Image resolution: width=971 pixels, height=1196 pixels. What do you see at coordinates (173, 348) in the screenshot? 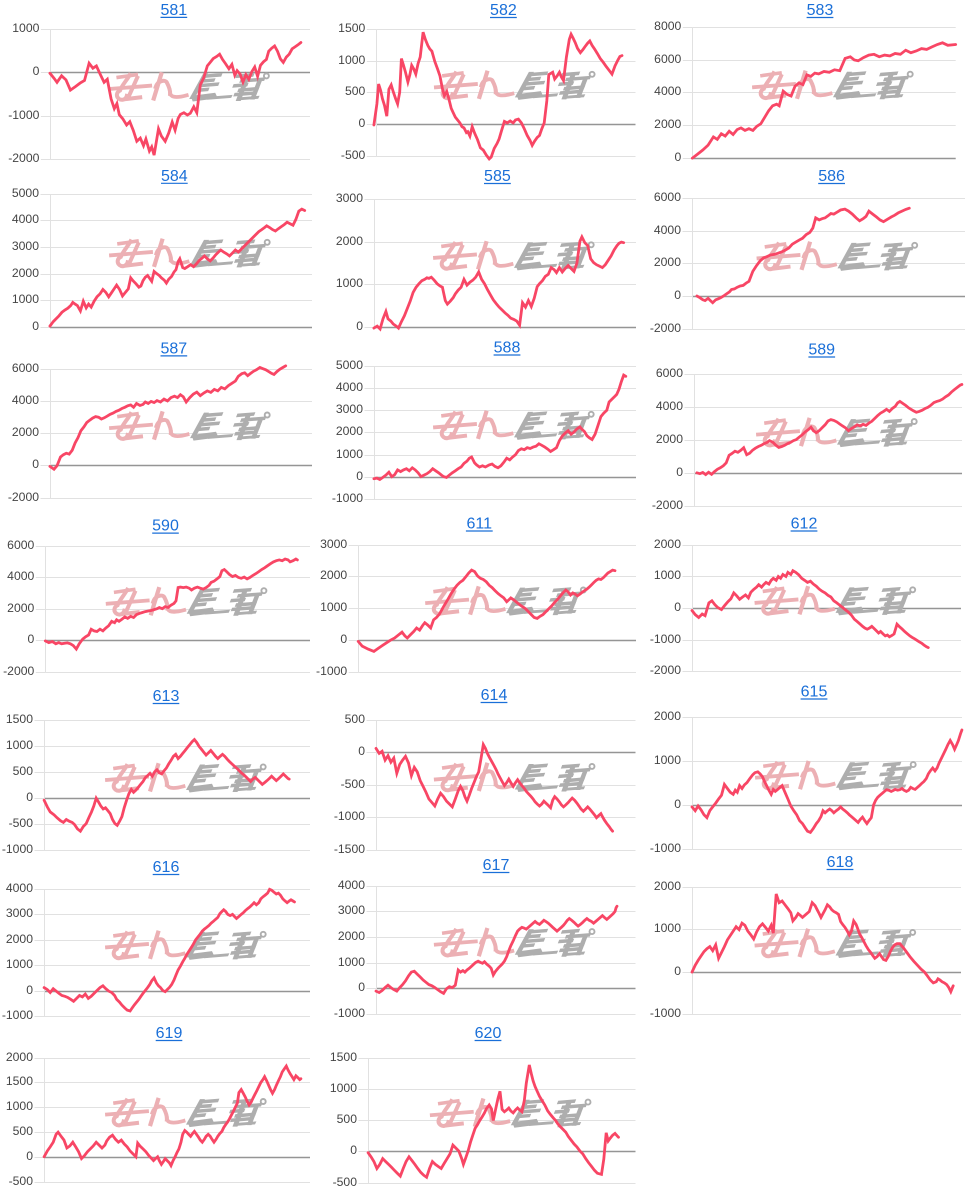
I see `svg-text: 587` at bounding box center [173, 348].